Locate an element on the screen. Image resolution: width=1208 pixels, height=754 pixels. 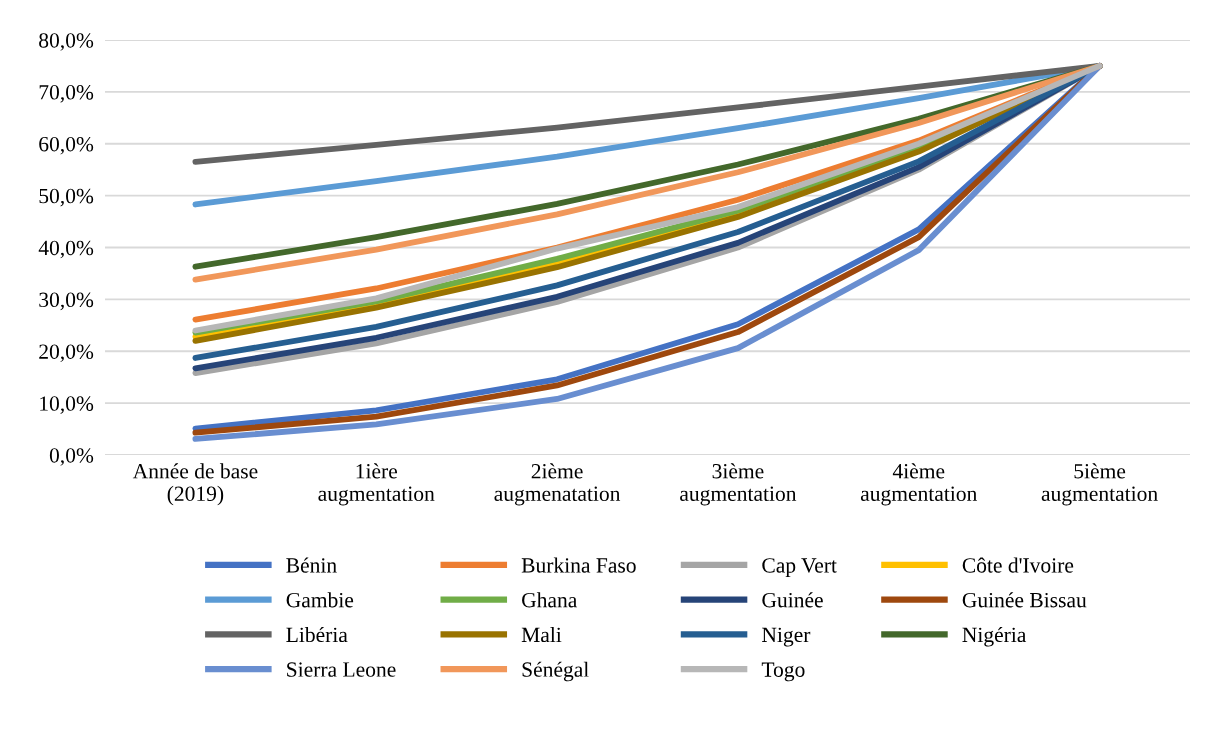
y-tick-label: 80,0% is located at coordinates (66, 42).